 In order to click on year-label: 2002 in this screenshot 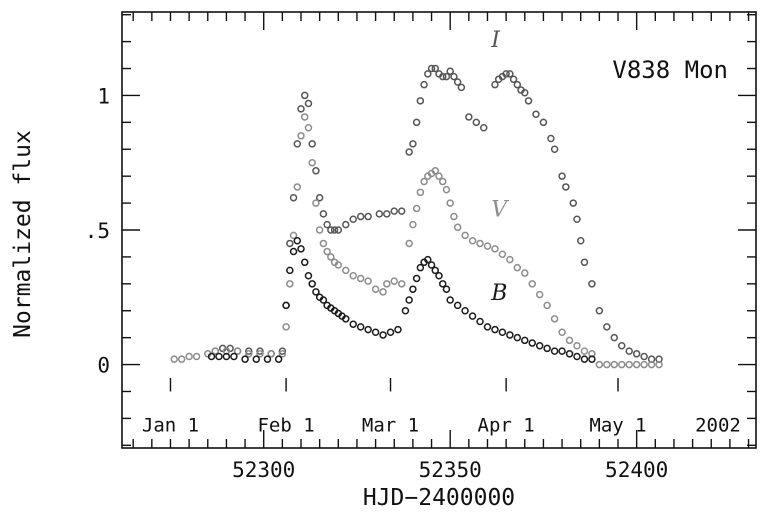, I will do `click(718, 426)`.